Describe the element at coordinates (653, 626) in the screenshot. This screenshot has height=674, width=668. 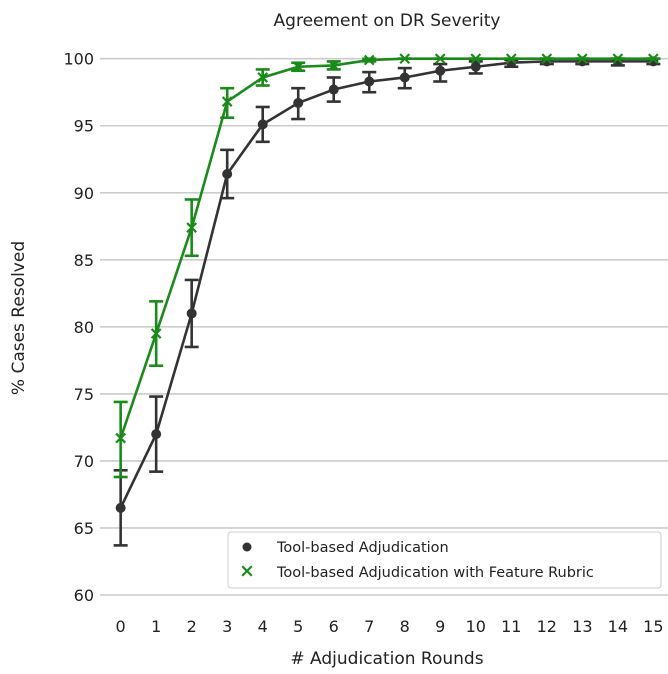
I see `x-tick-label: 15` at that location.